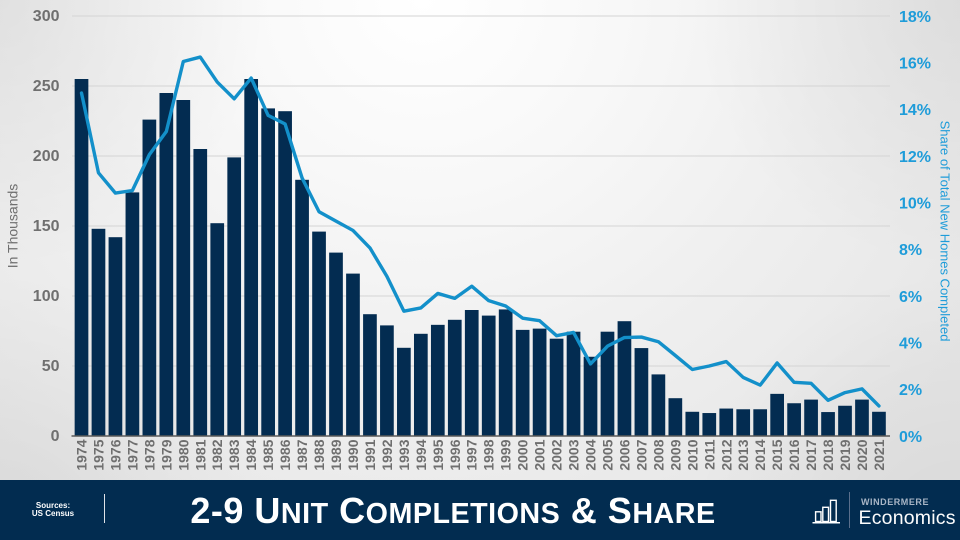  What do you see at coordinates (387, 454) in the screenshot?
I see `svg-text: 1992` at bounding box center [387, 454].